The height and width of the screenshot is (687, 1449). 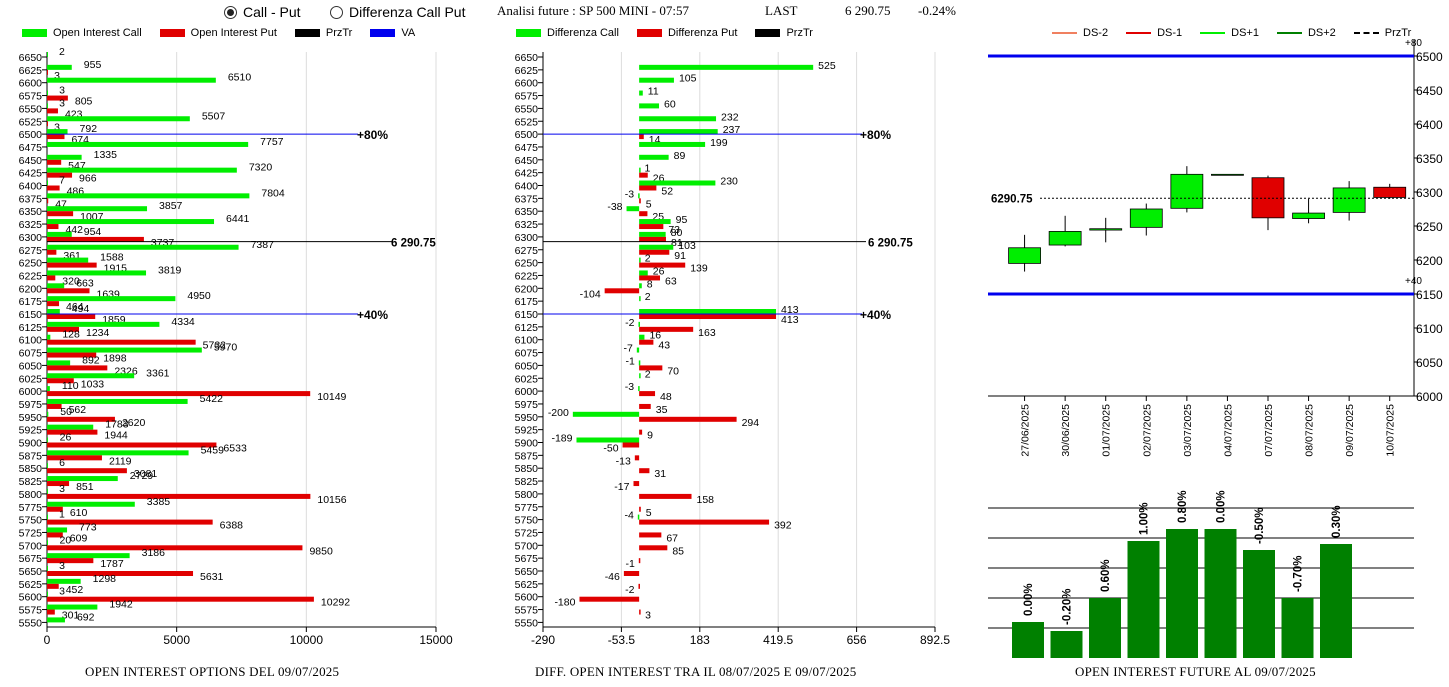 What do you see at coordinates (650, 284) in the screenshot?
I see `diff-call-label: 8` at bounding box center [650, 284].